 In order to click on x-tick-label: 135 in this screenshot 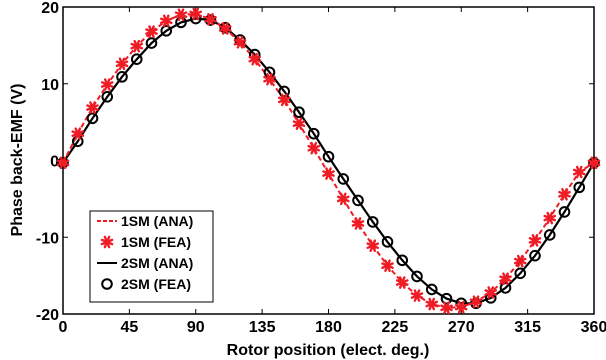, I will do `click(262, 327)`.